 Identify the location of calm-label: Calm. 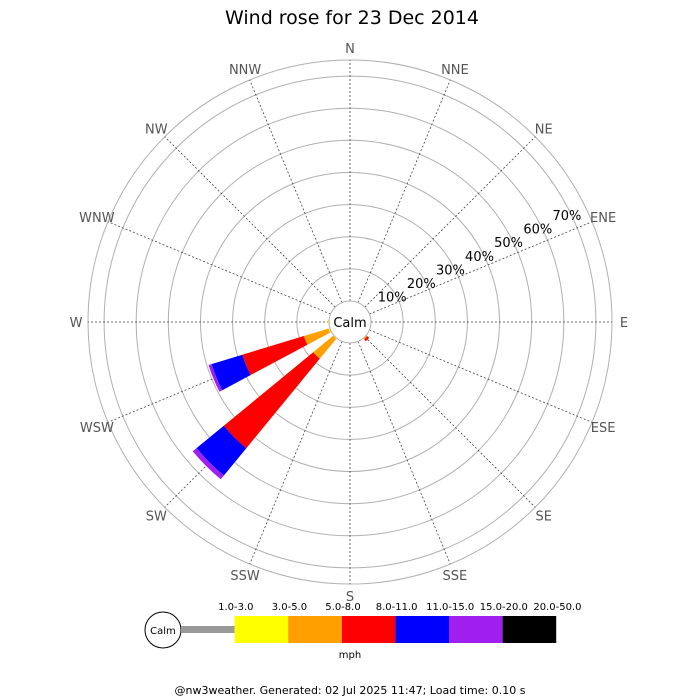
(349, 323).